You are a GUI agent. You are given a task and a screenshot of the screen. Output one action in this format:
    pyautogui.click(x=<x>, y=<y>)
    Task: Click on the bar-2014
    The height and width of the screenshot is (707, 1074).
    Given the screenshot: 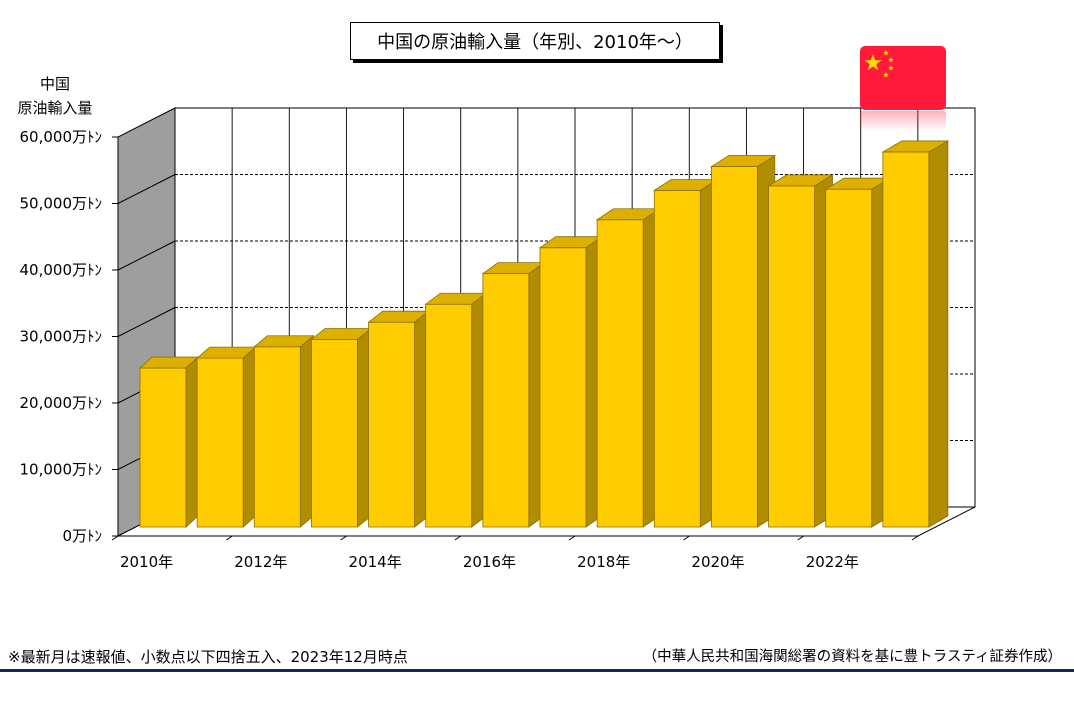 What is the action you would take?
    pyautogui.click(x=398, y=419)
    